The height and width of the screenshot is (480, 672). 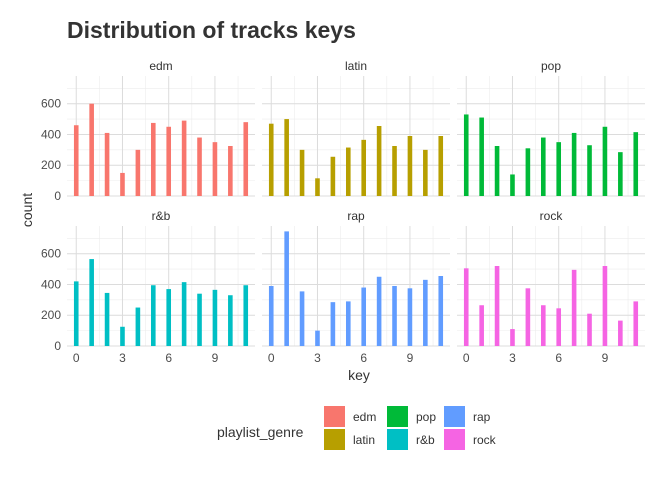 What do you see at coordinates (356, 216) in the screenshot?
I see `panel-label: rap` at bounding box center [356, 216].